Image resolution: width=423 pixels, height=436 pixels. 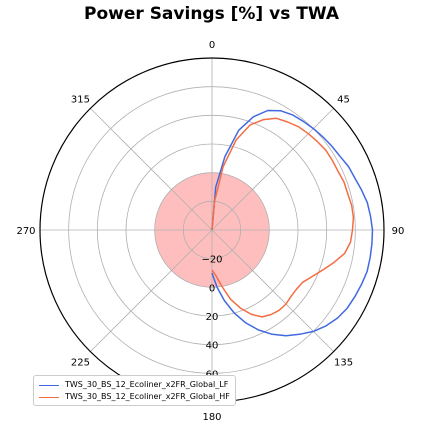 What do you see at coordinates (212, 45) in the screenshot?
I see `angle-tick-label: 0` at bounding box center [212, 45].